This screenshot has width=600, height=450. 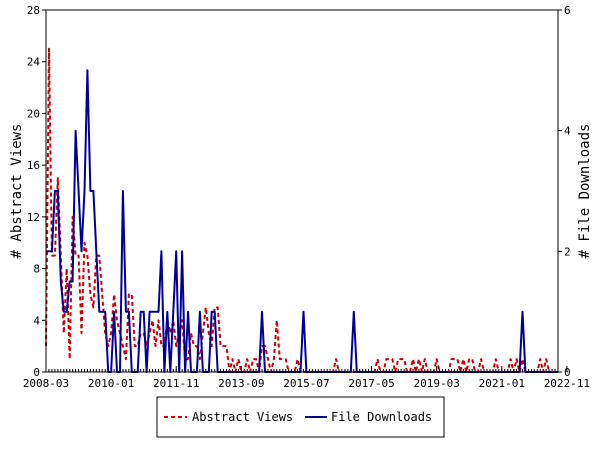 I want to click on y-tick-label-left: 16, so click(x=33, y=165).